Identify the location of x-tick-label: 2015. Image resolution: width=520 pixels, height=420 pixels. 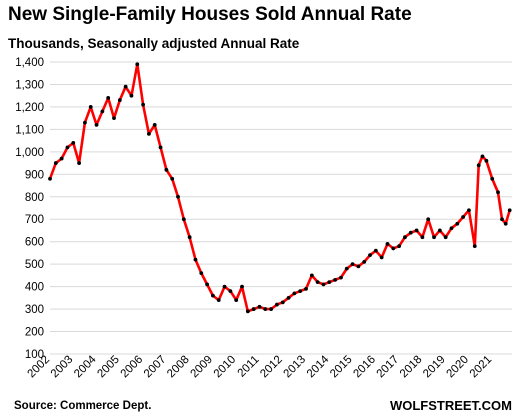
(341, 367).